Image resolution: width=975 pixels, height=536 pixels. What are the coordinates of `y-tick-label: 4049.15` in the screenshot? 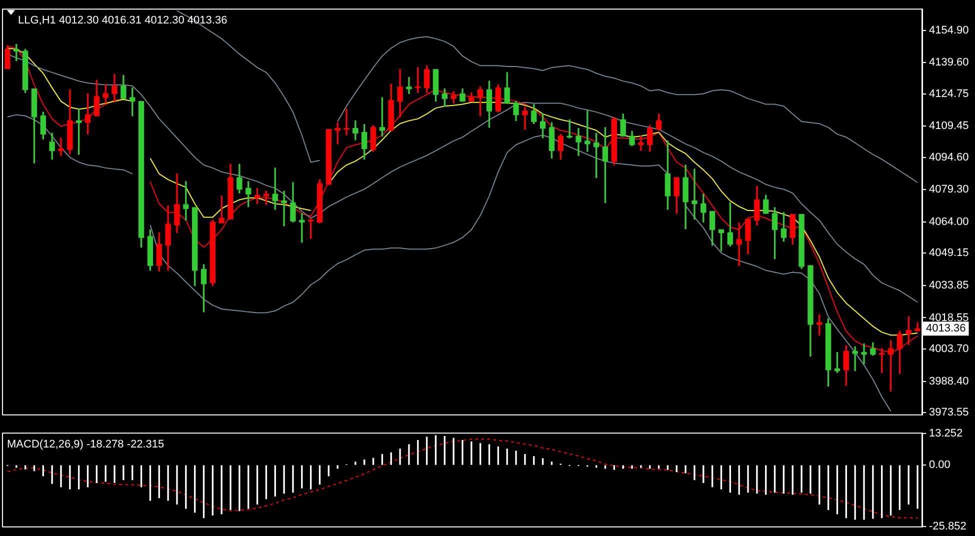 It's located at (949, 253).